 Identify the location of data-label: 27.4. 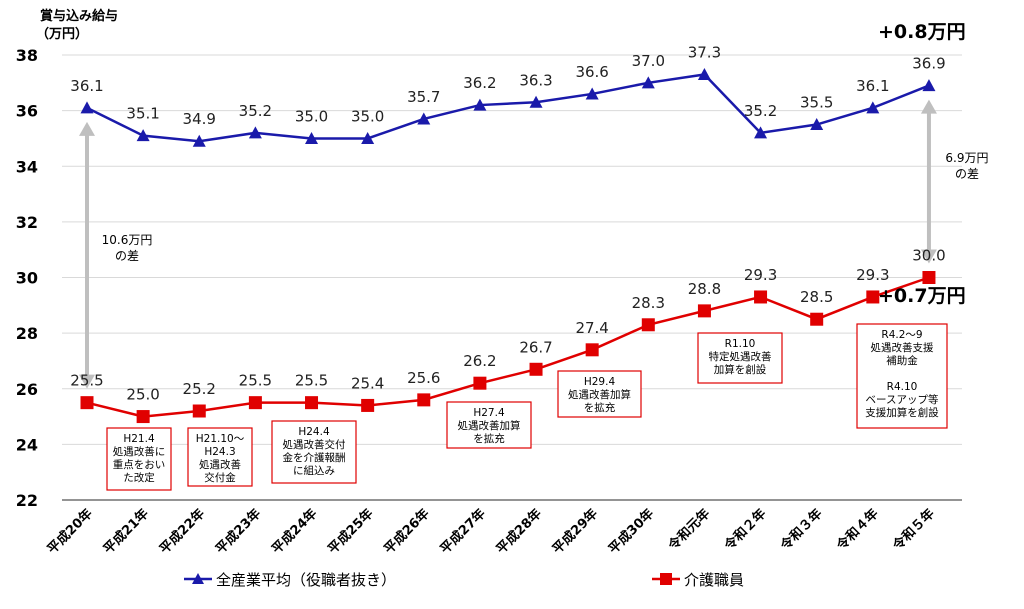
(591, 328).